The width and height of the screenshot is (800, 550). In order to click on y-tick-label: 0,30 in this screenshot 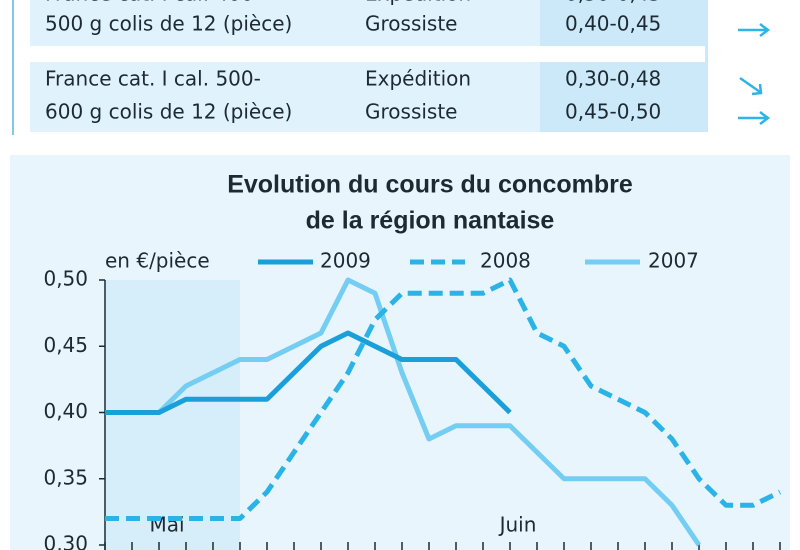, I will do `click(65, 541)`.